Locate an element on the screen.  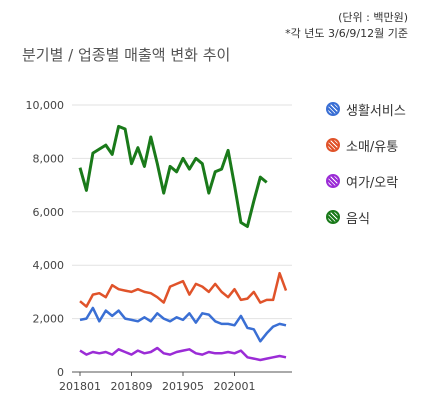
legend-item: 여가/오락 is located at coordinates (366, 181).